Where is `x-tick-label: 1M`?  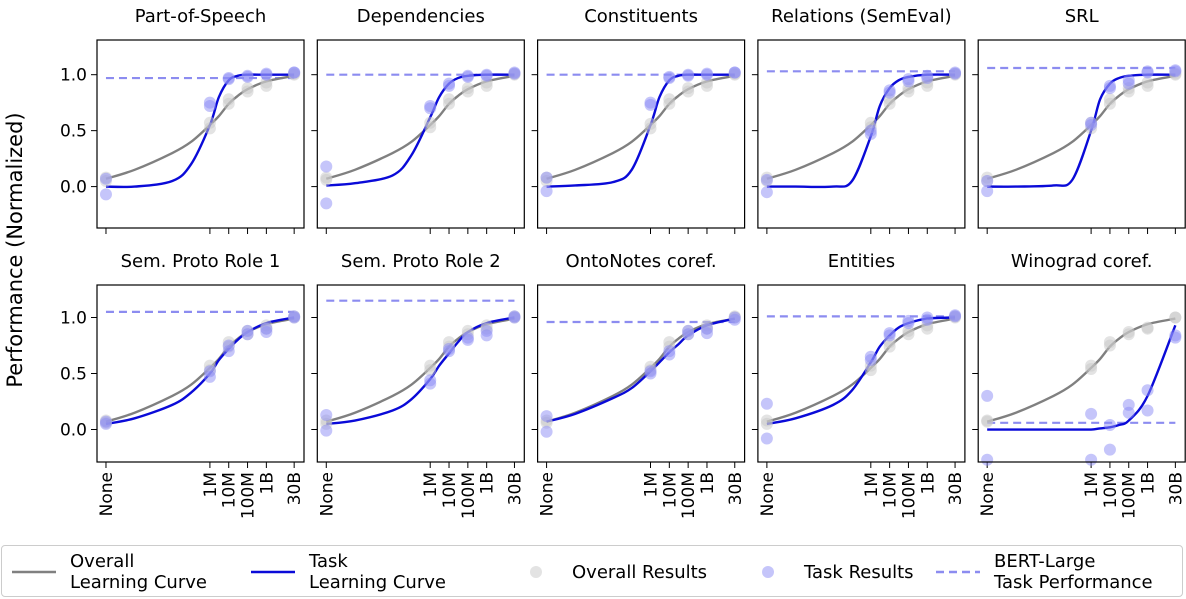 x-tick-label: 1M is located at coordinates (431, 484).